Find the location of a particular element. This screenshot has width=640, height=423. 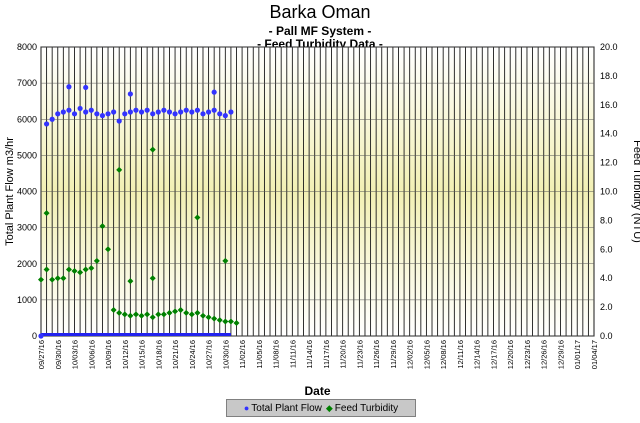

x-tick-label: 11/23/16 is located at coordinates (359, 354).